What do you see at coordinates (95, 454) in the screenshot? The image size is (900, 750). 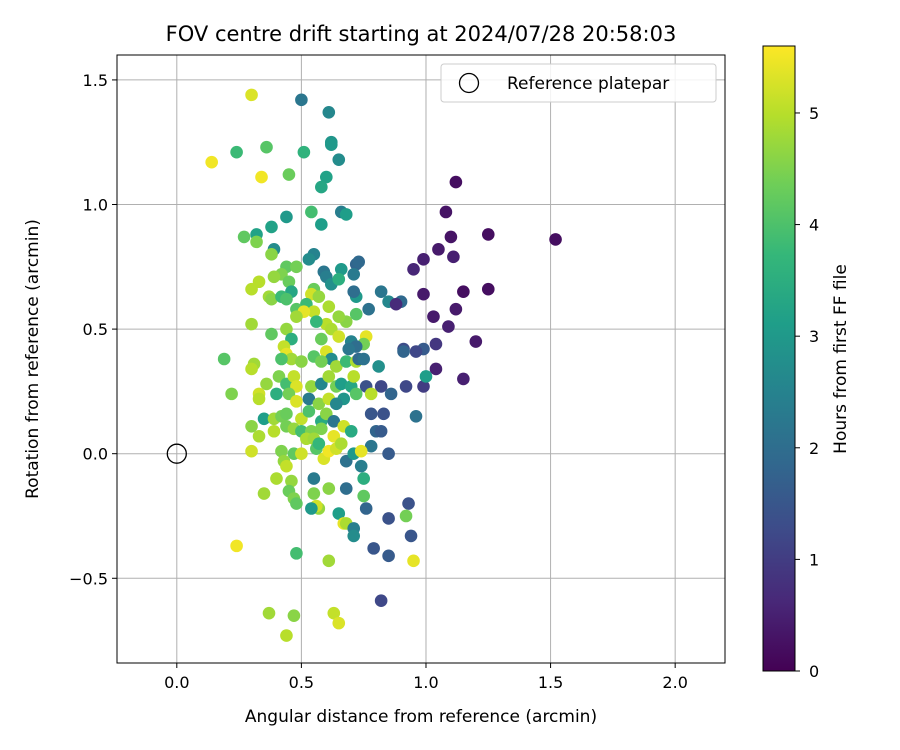 I see `y-tick-label-1: 0.0` at bounding box center [95, 454].